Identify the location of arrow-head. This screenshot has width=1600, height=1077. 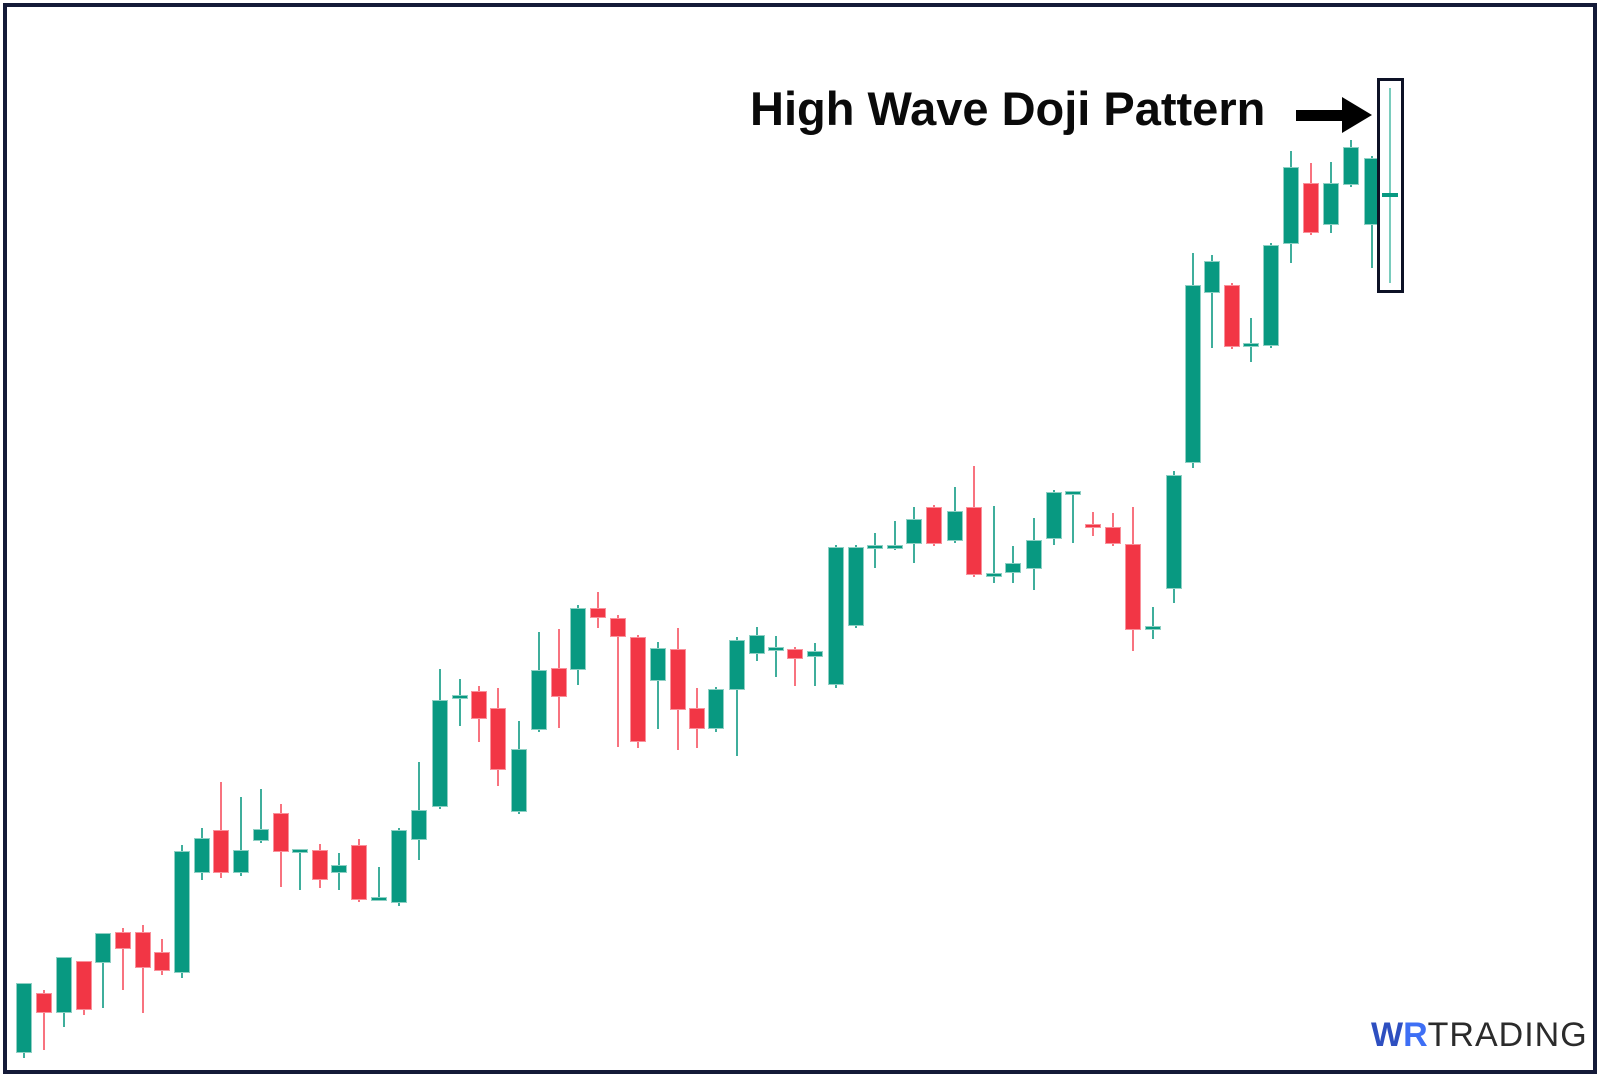
(1357, 115).